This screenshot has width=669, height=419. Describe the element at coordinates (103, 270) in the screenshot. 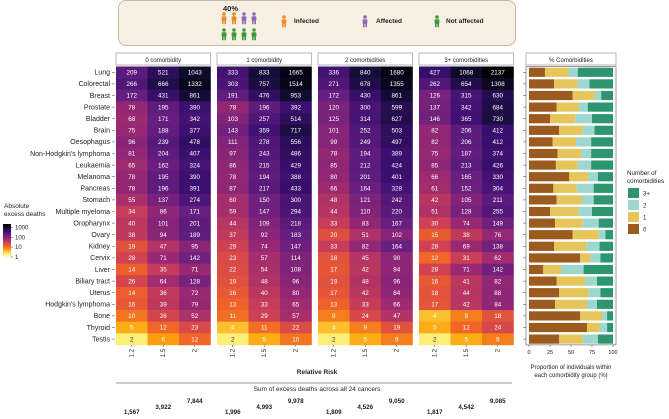

I see `cancer-label: Liver` at that location.